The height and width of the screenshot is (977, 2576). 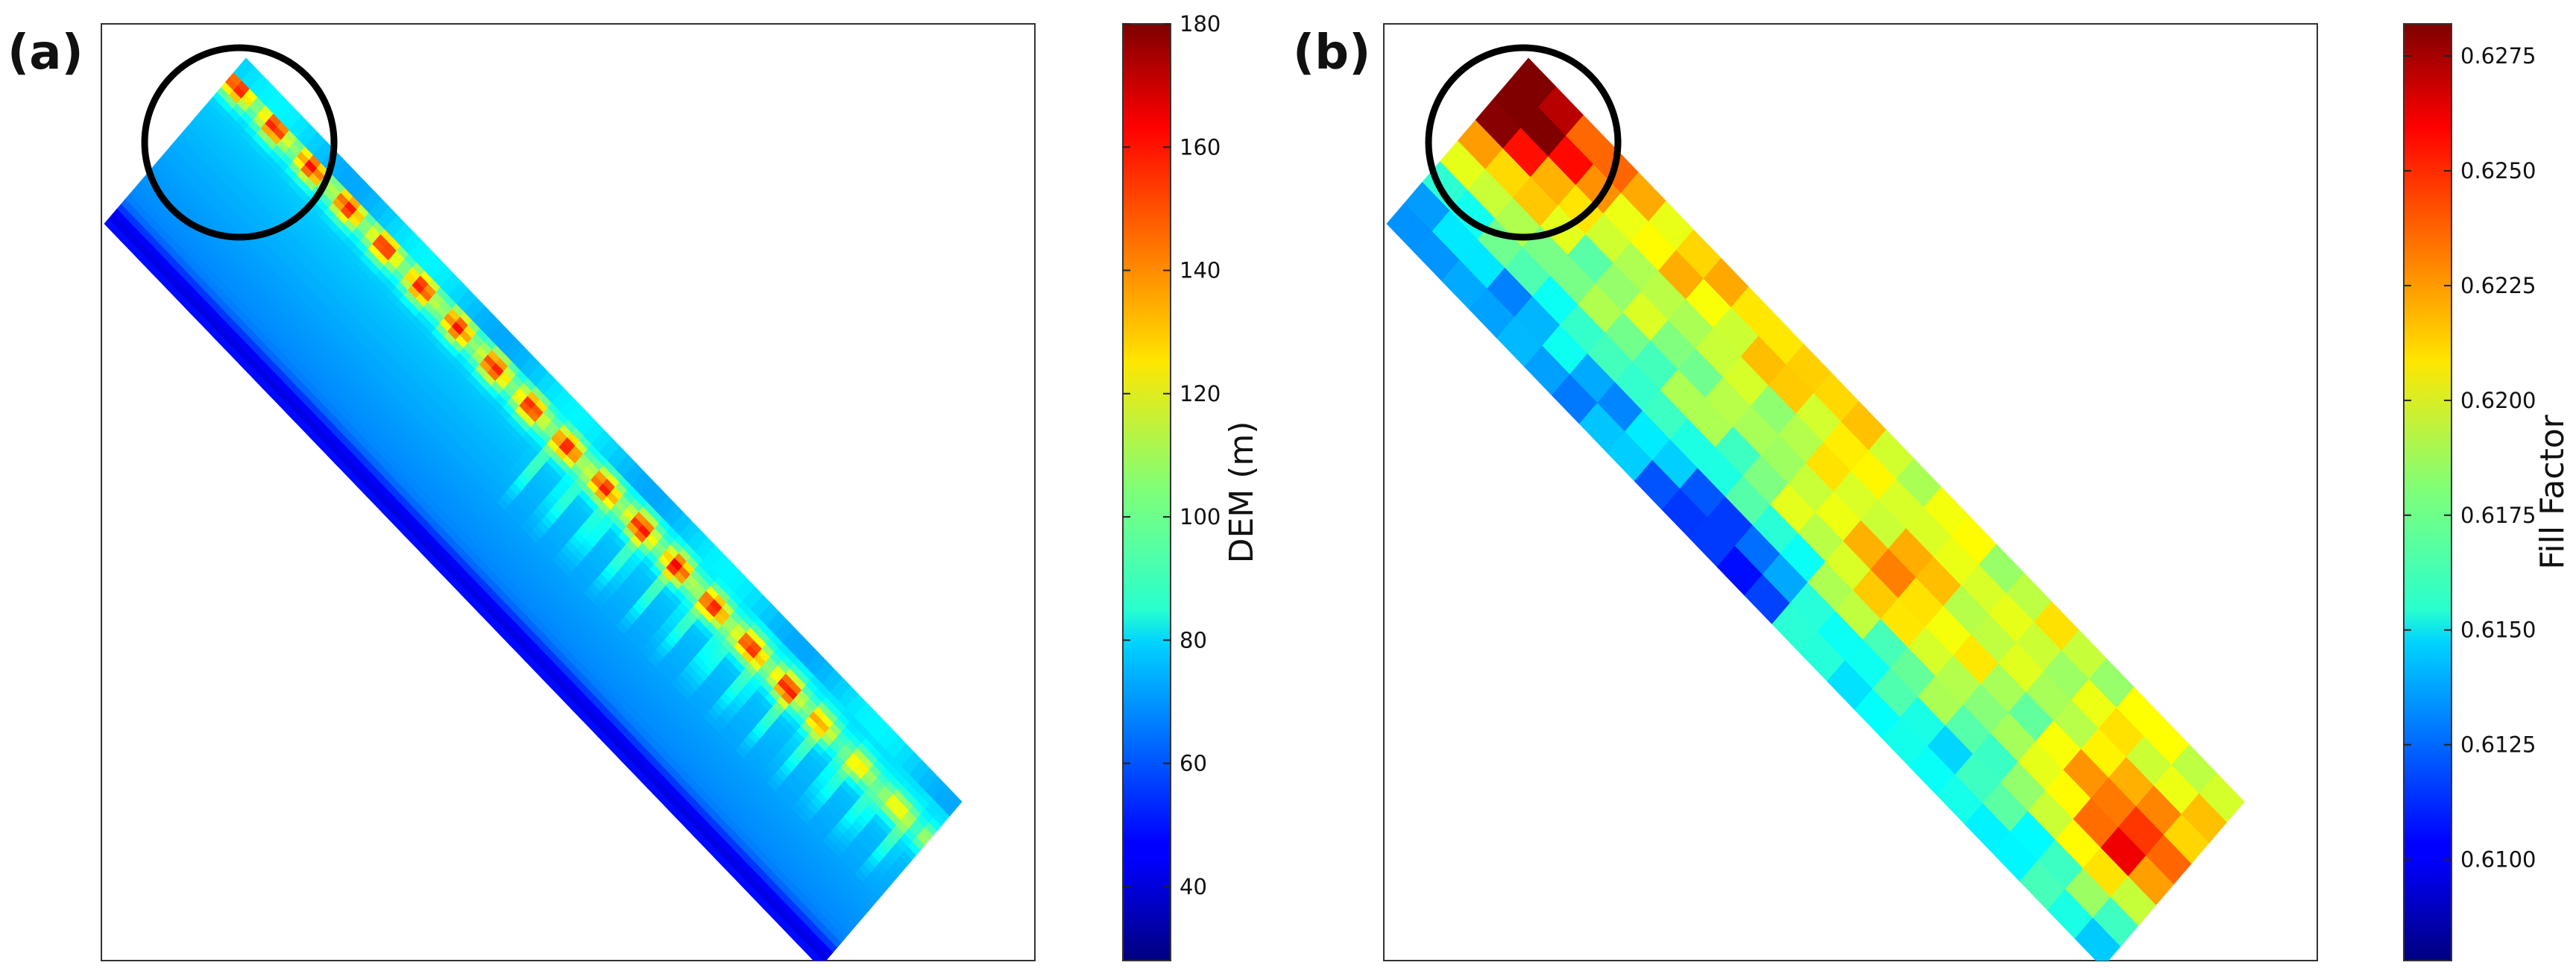 I want to click on panel-a-colorbar-label: DEM (m), so click(x=1242, y=492).